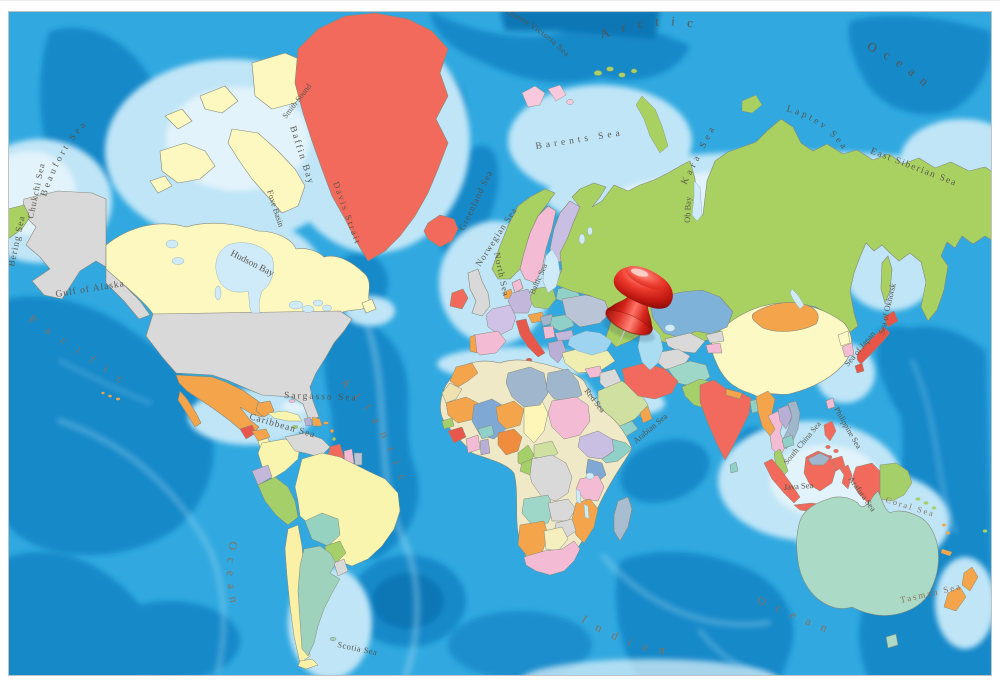 Image resolution: width=1000 pixels, height=685 pixels. What do you see at coordinates (961, 589) in the screenshot?
I see `country-new-zealand` at bounding box center [961, 589].